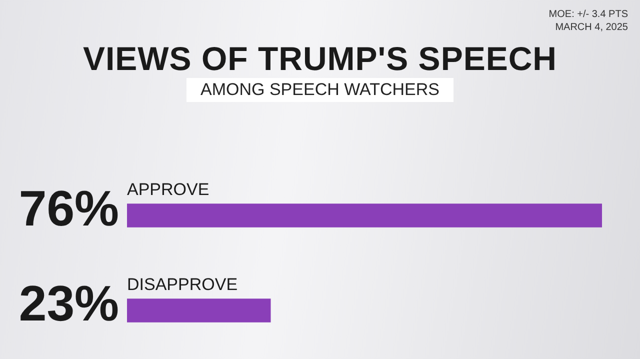 The height and width of the screenshot is (359, 640). Describe the element at coordinates (68, 208) in the screenshot. I see `data-label: 76%` at that location.